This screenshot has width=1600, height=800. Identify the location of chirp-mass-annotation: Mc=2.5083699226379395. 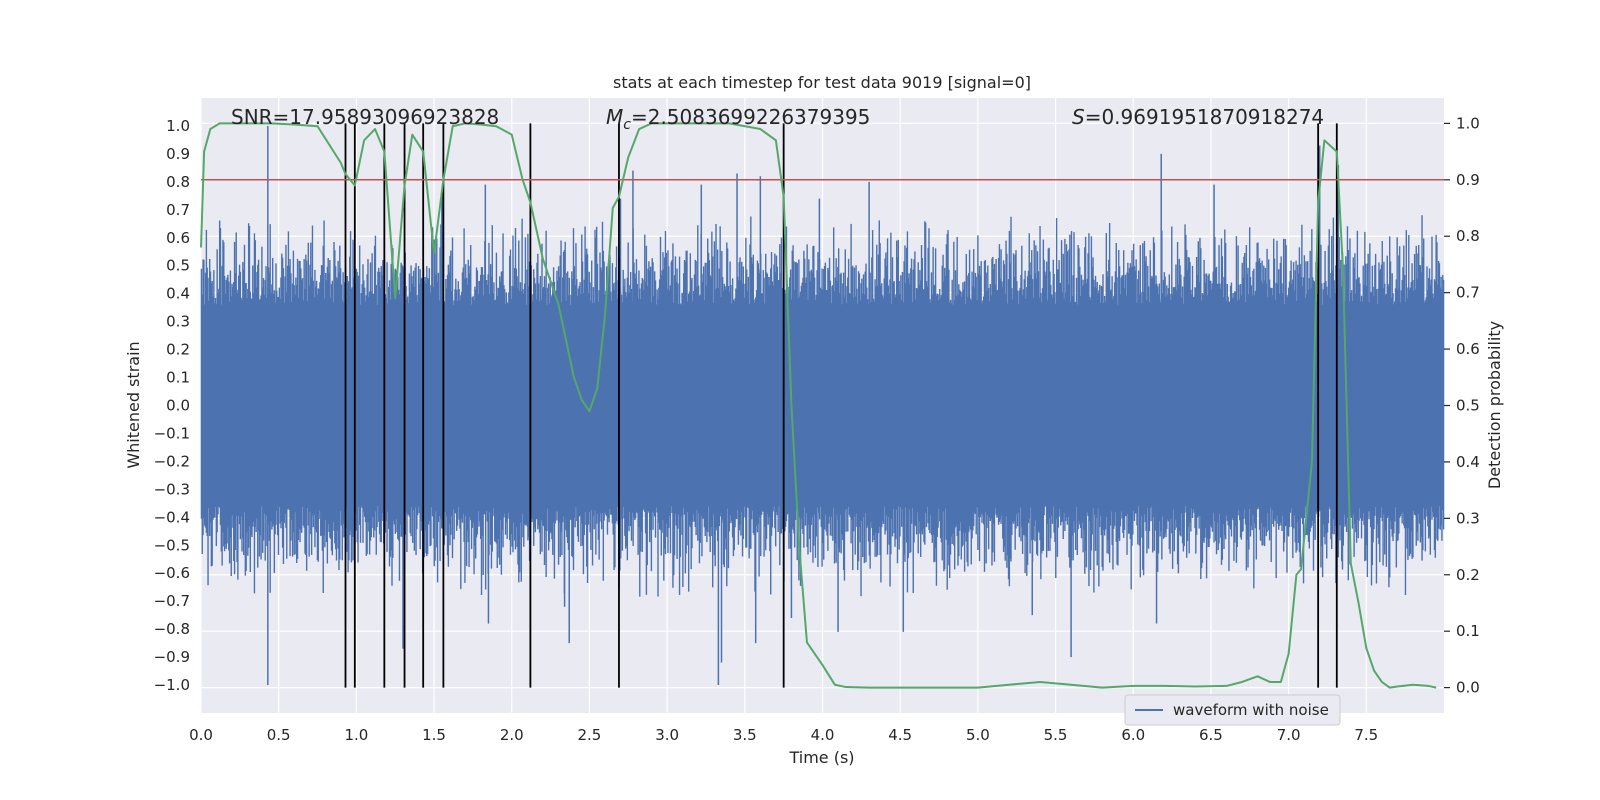
(738, 119).